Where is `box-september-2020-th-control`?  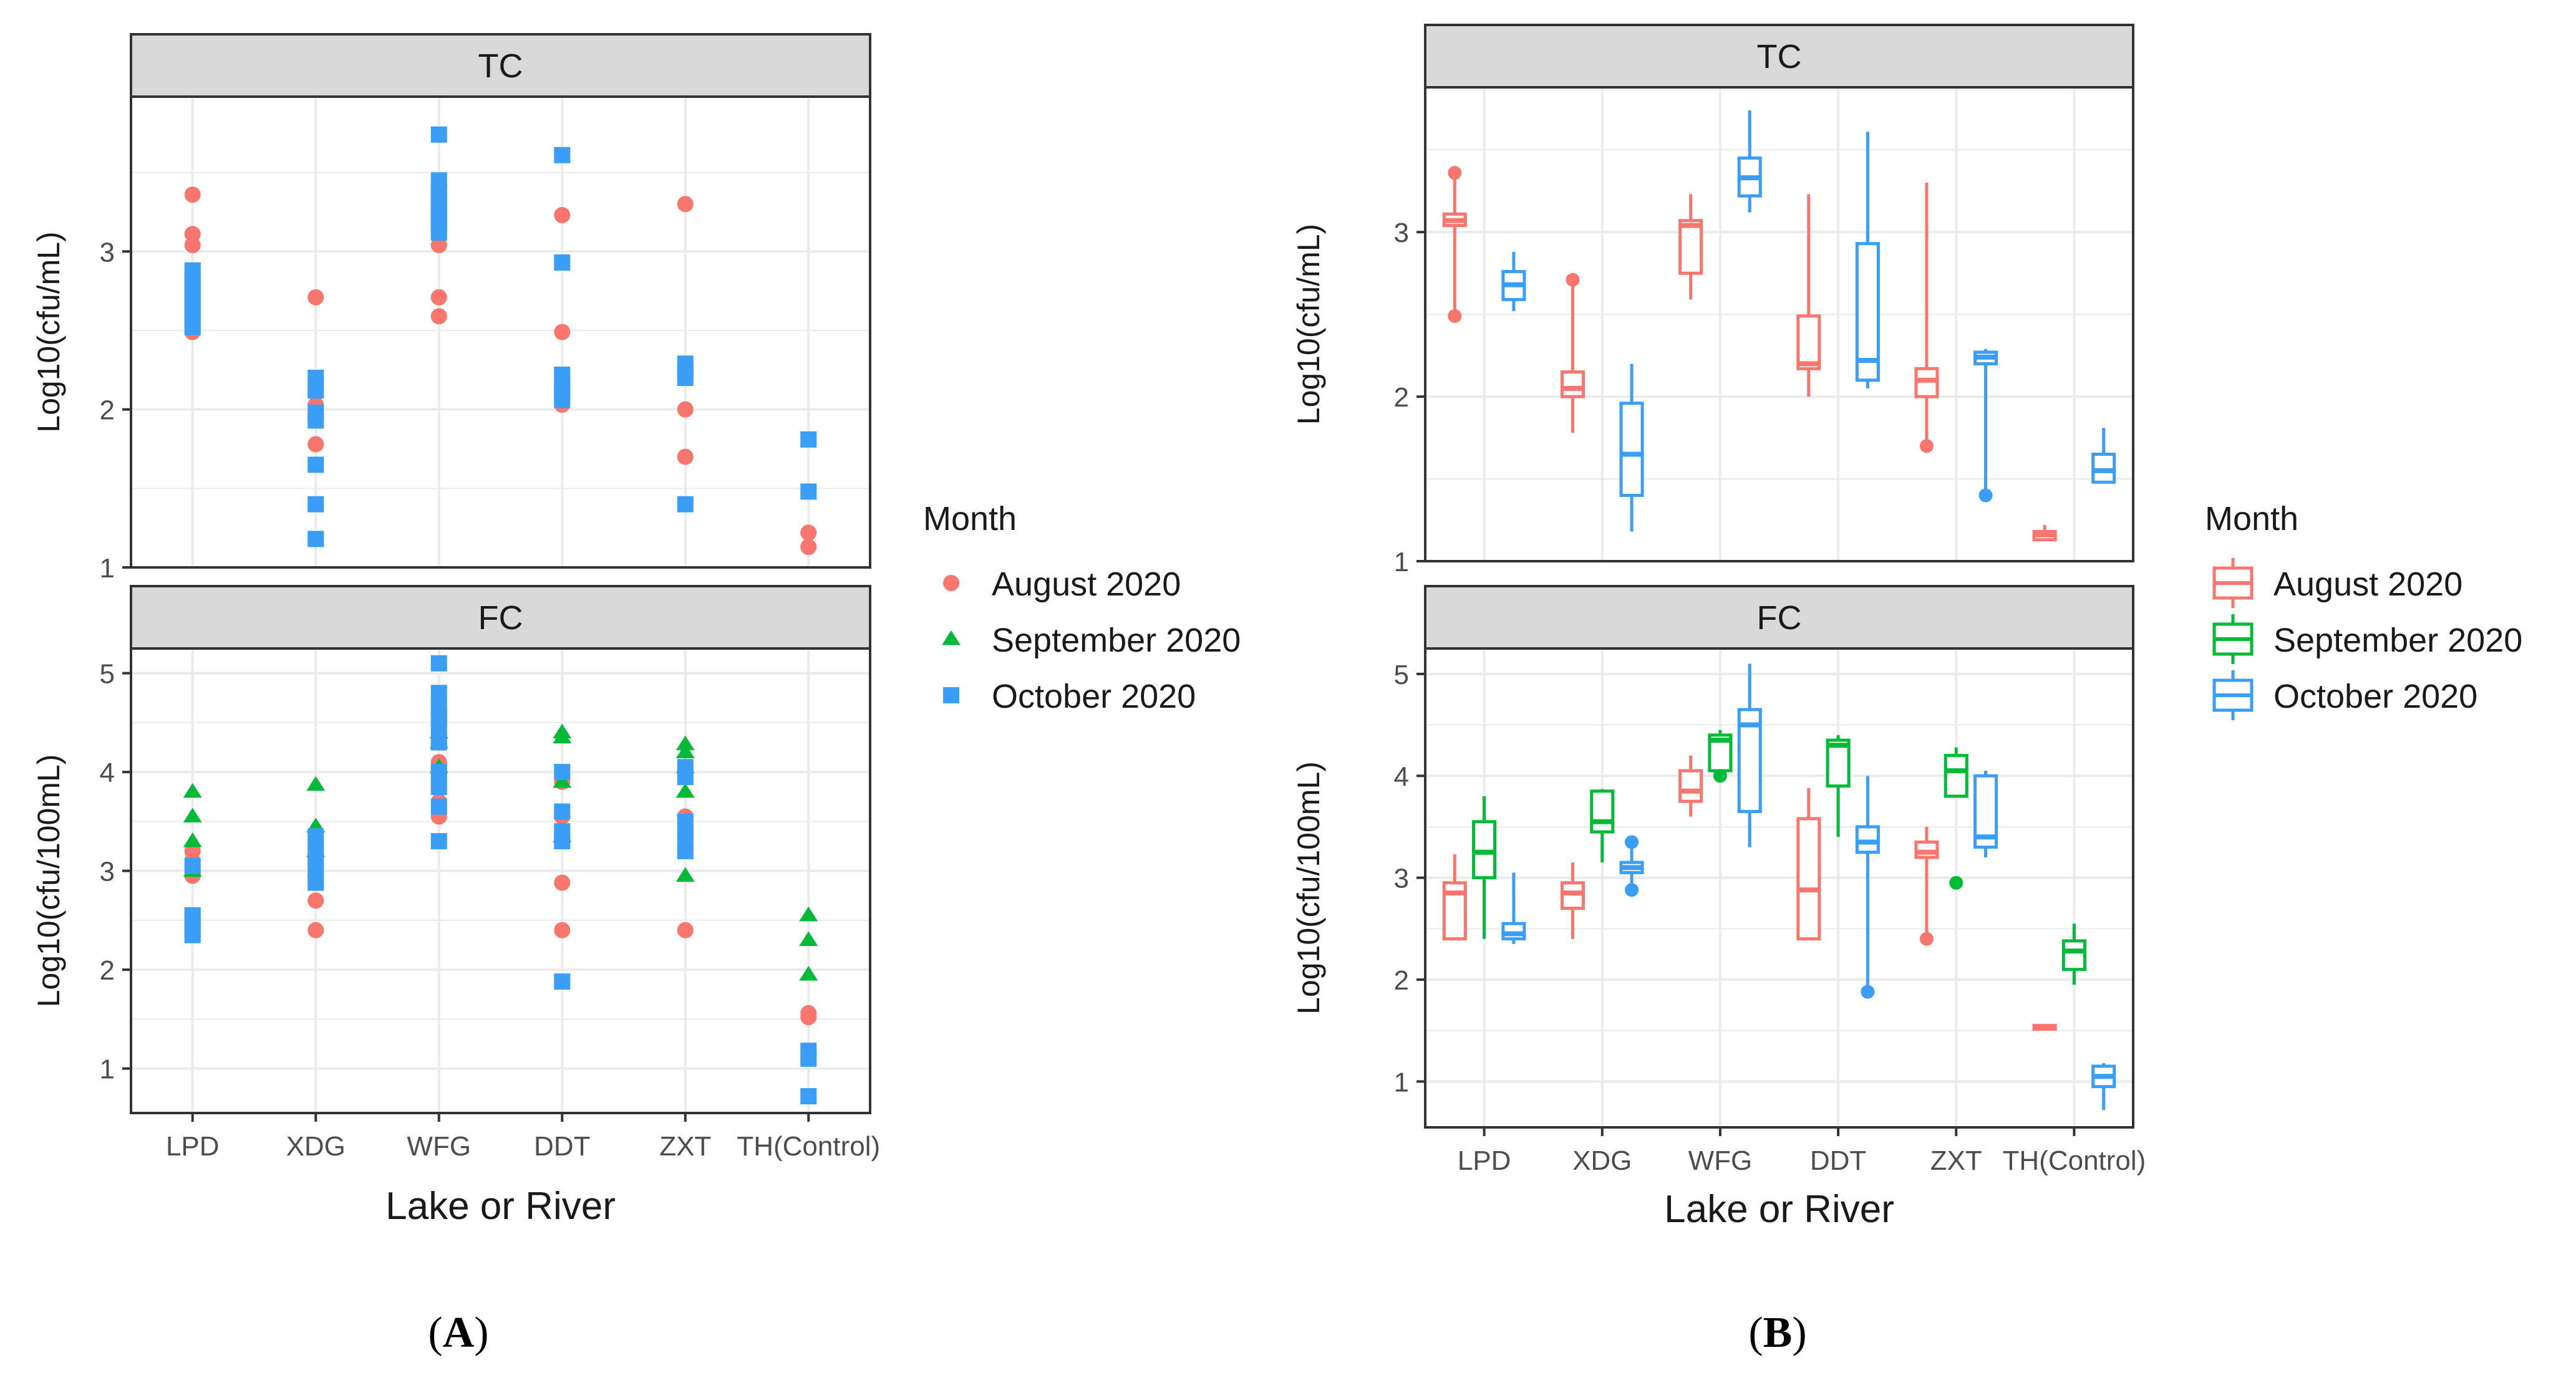
box-september-2020-th-control is located at coordinates (2073, 954).